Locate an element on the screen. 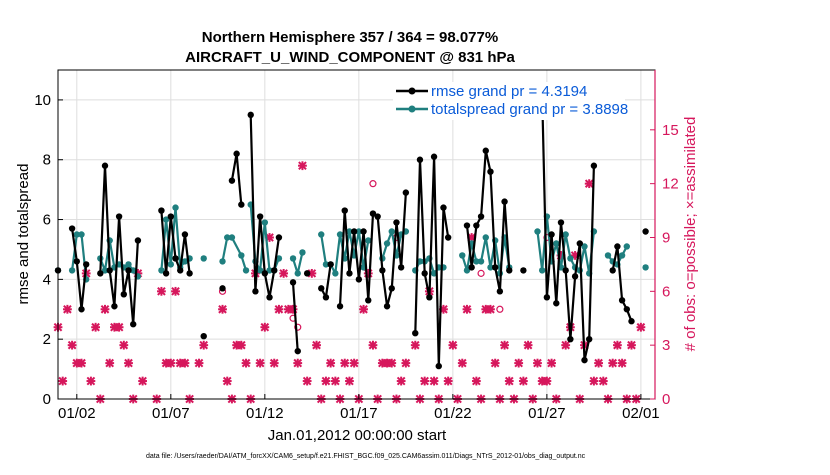 This screenshot has width=830, height=475. y-right-tick-label: 9 is located at coordinates (666, 237).